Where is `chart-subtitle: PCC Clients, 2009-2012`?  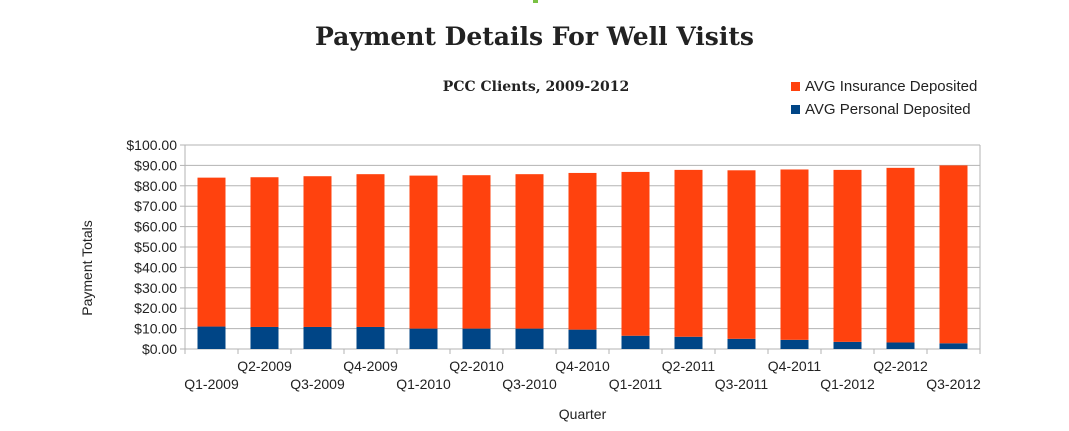
chart-subtitle: PCC Clients, 2009-2012 is located at coordinates (536, 87).